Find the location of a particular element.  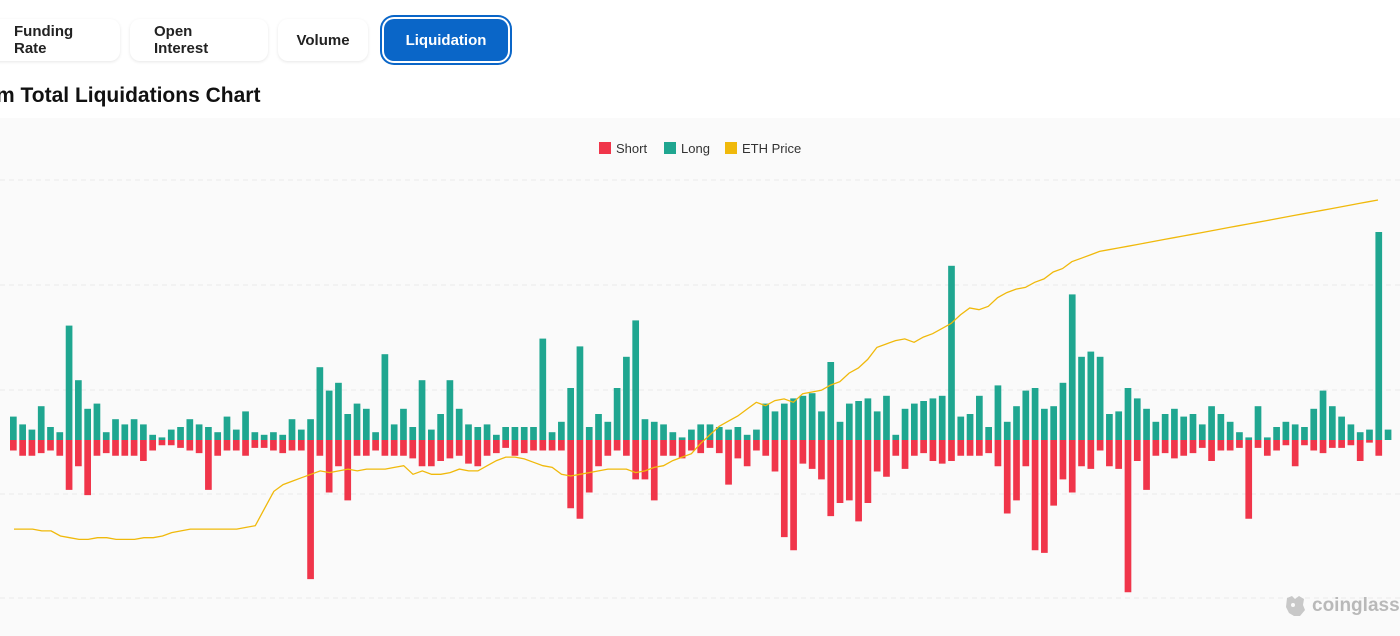

tab-open-interest: Open Interest is located at coordinates (199, 40).